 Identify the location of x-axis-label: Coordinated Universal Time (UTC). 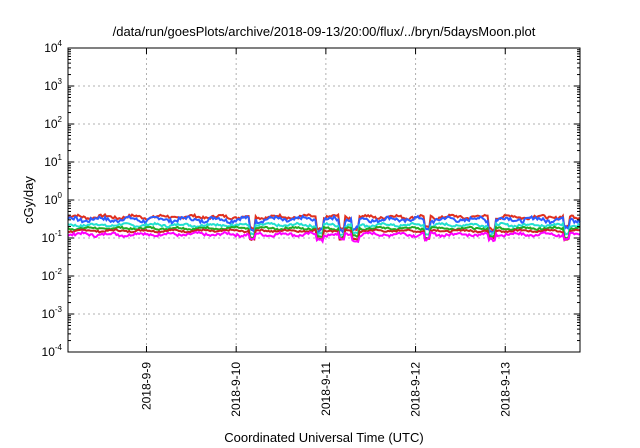
(323, 437).